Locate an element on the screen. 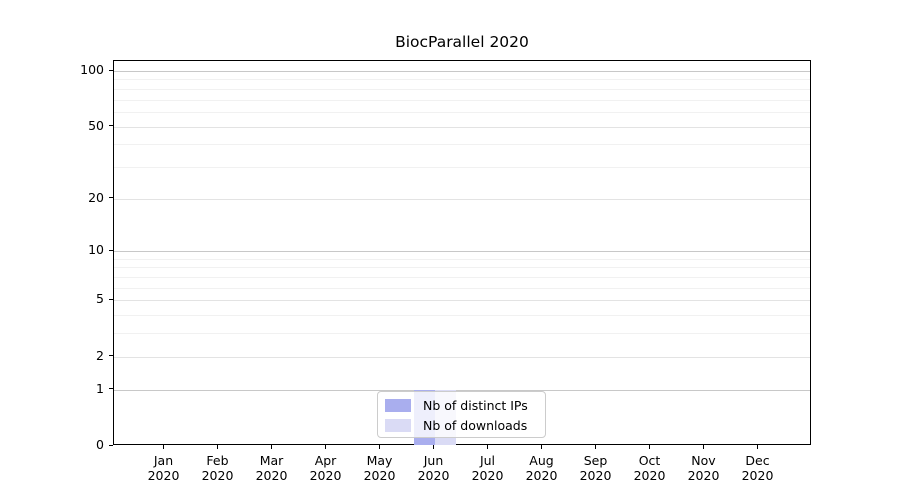 The height and width of the screenshot is (500, 900). y-tick-label-2: 2 is located at coordinates (100, 355).